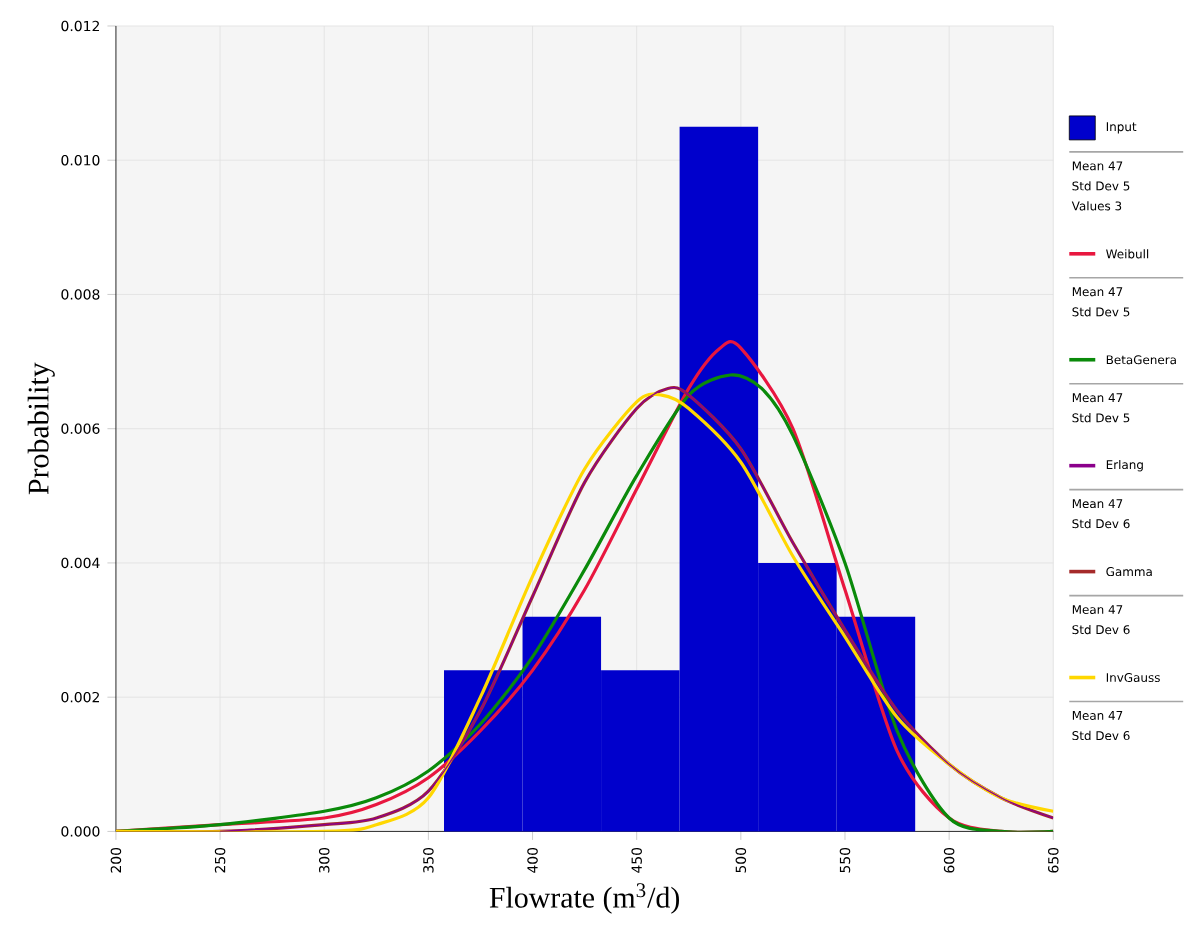  I want to click on y-axis-title: Probability, so click(41, 428).